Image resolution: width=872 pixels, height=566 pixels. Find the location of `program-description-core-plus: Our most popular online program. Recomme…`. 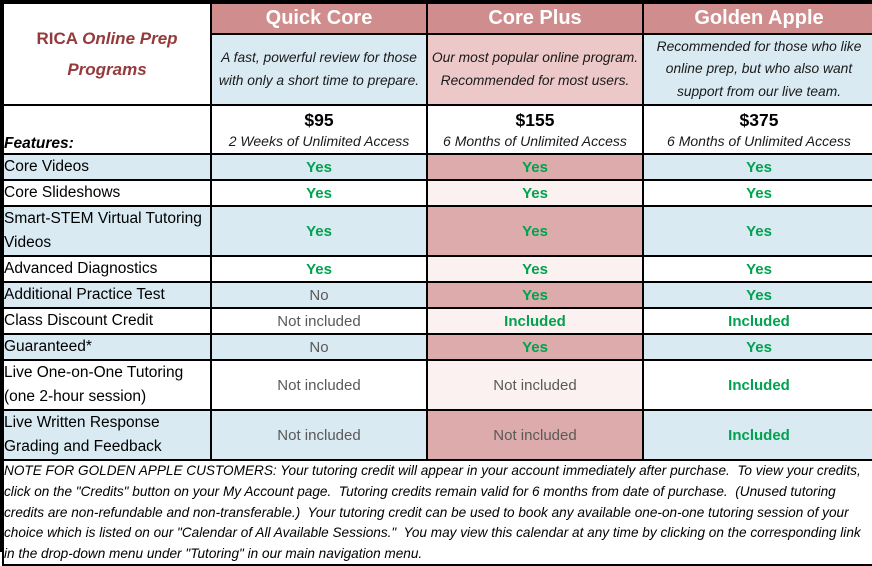

program-description-core-plus: Our most popular online program. Recomme… is located at coordinates (535, 69).